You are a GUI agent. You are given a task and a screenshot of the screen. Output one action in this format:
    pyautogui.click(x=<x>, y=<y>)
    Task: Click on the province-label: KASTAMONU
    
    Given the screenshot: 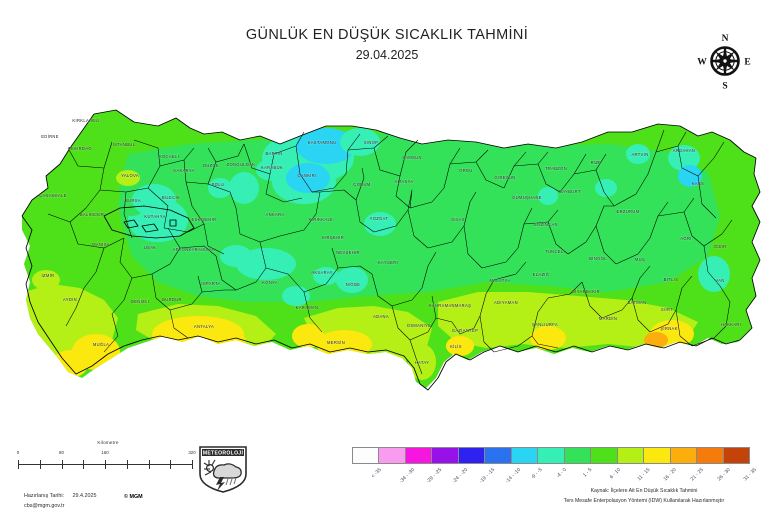 What is the action you would take?
    pyautogui.click(x=322, y=142)
    